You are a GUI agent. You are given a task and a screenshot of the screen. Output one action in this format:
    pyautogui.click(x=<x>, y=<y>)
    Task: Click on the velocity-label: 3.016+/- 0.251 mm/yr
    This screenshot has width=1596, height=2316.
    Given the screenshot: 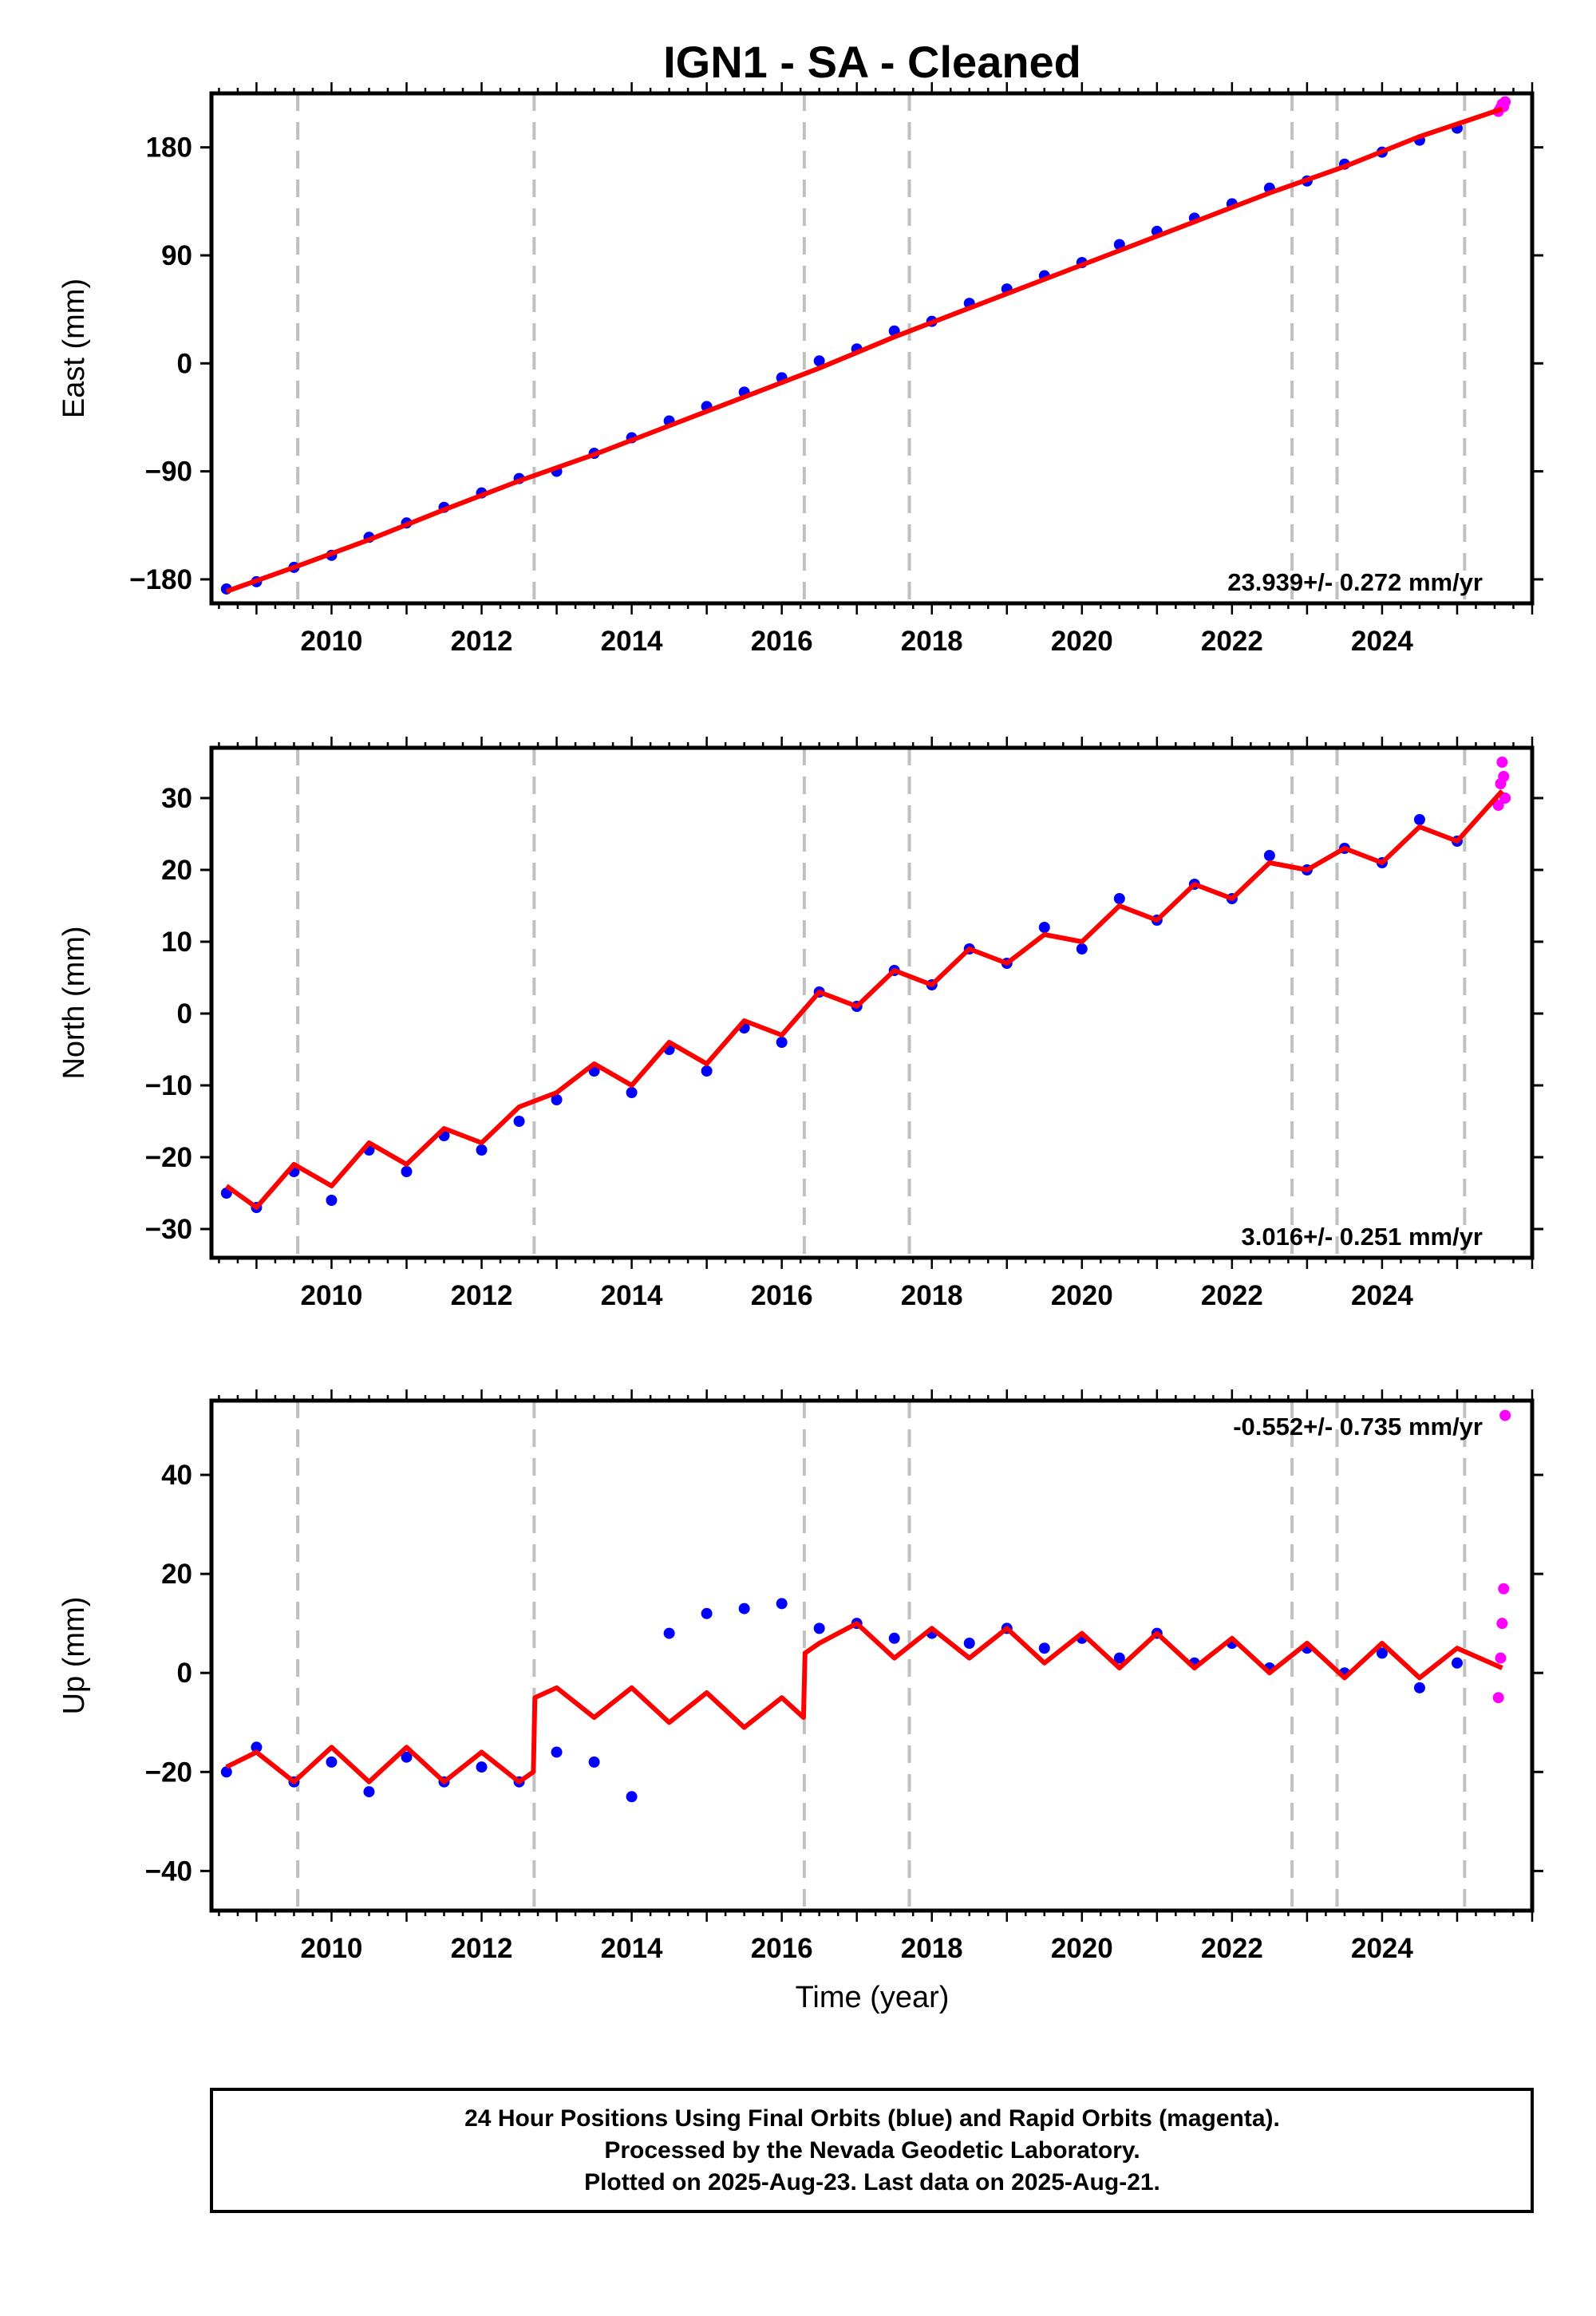 What is the action you would take?
    pyautogui.click(x=1362, y=1237)
    